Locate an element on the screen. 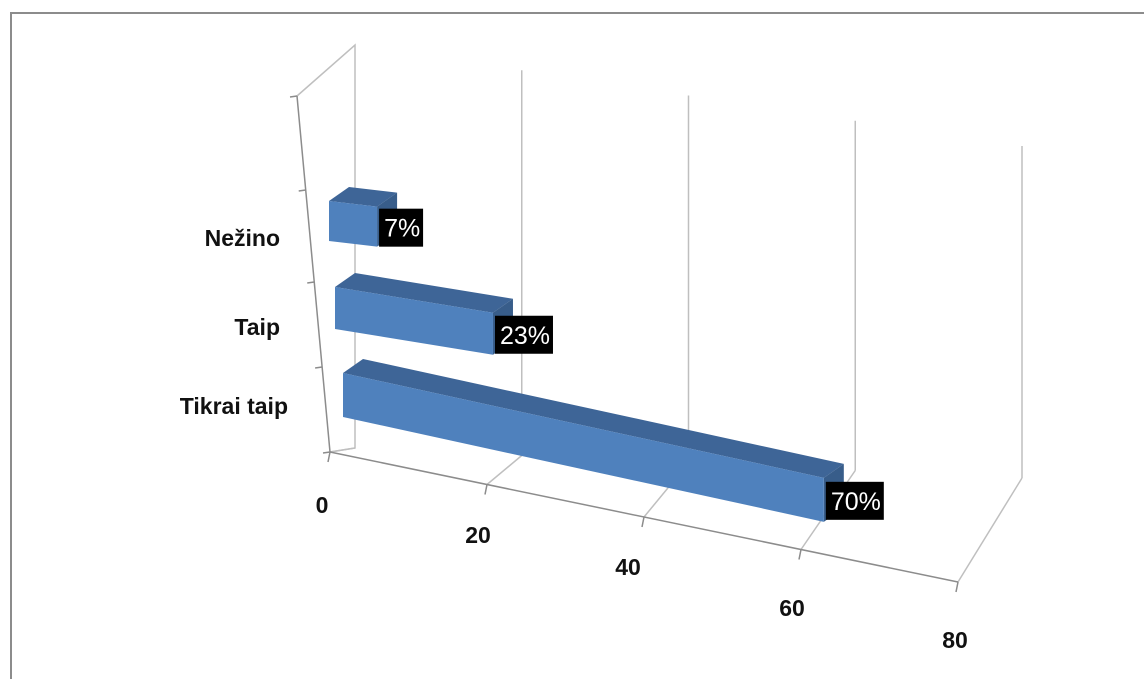  x-tick-label: 40 is located at coordinates (628, 567).